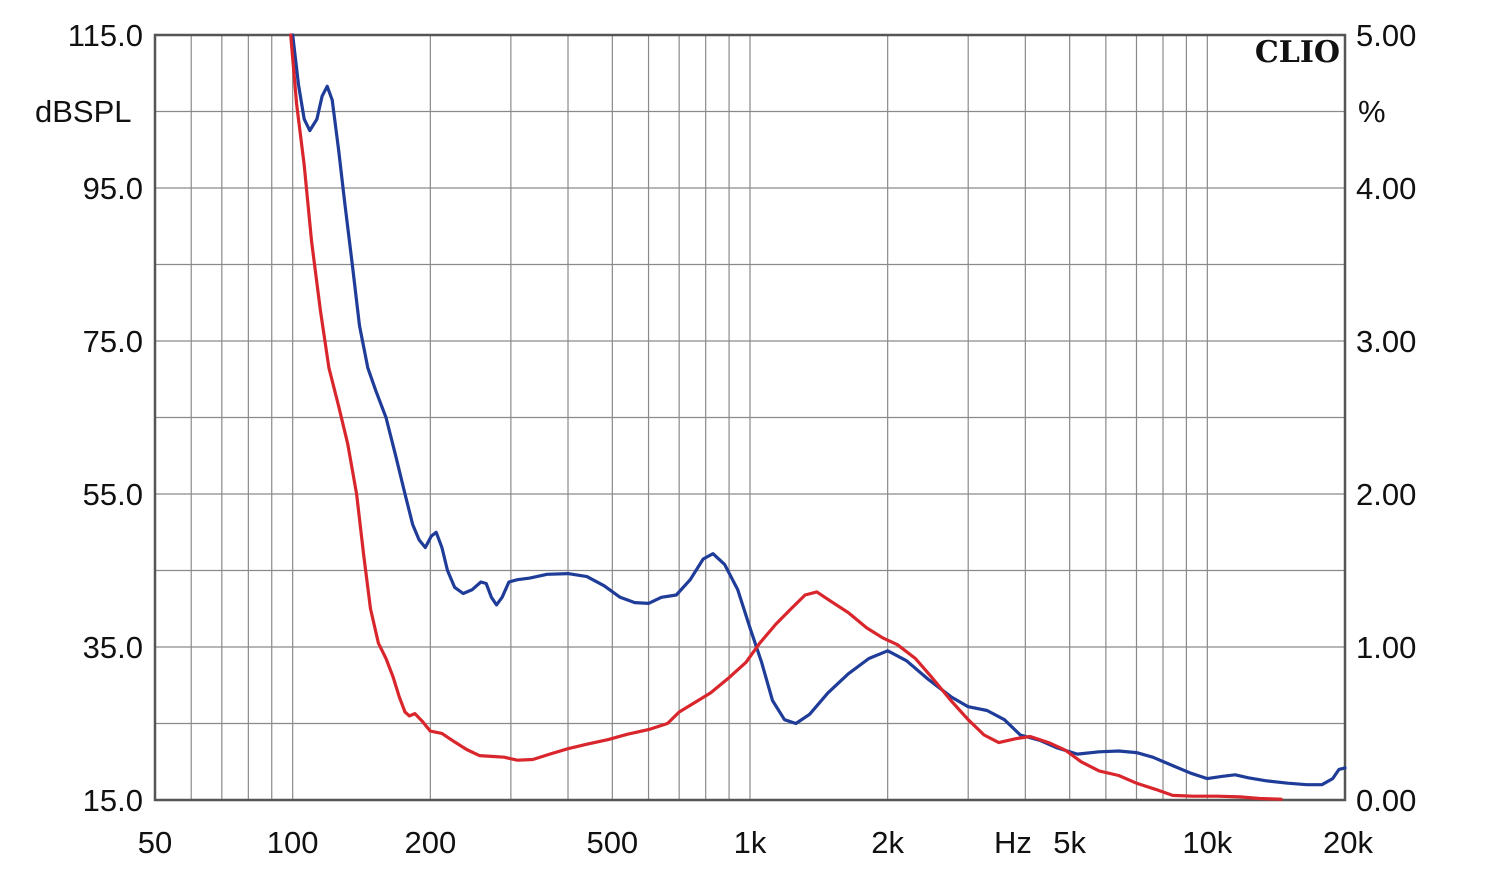  Describe the element at coordinates (113, 188) in the screenshot. I see `y-left-tick-label: 95.0` at that location.